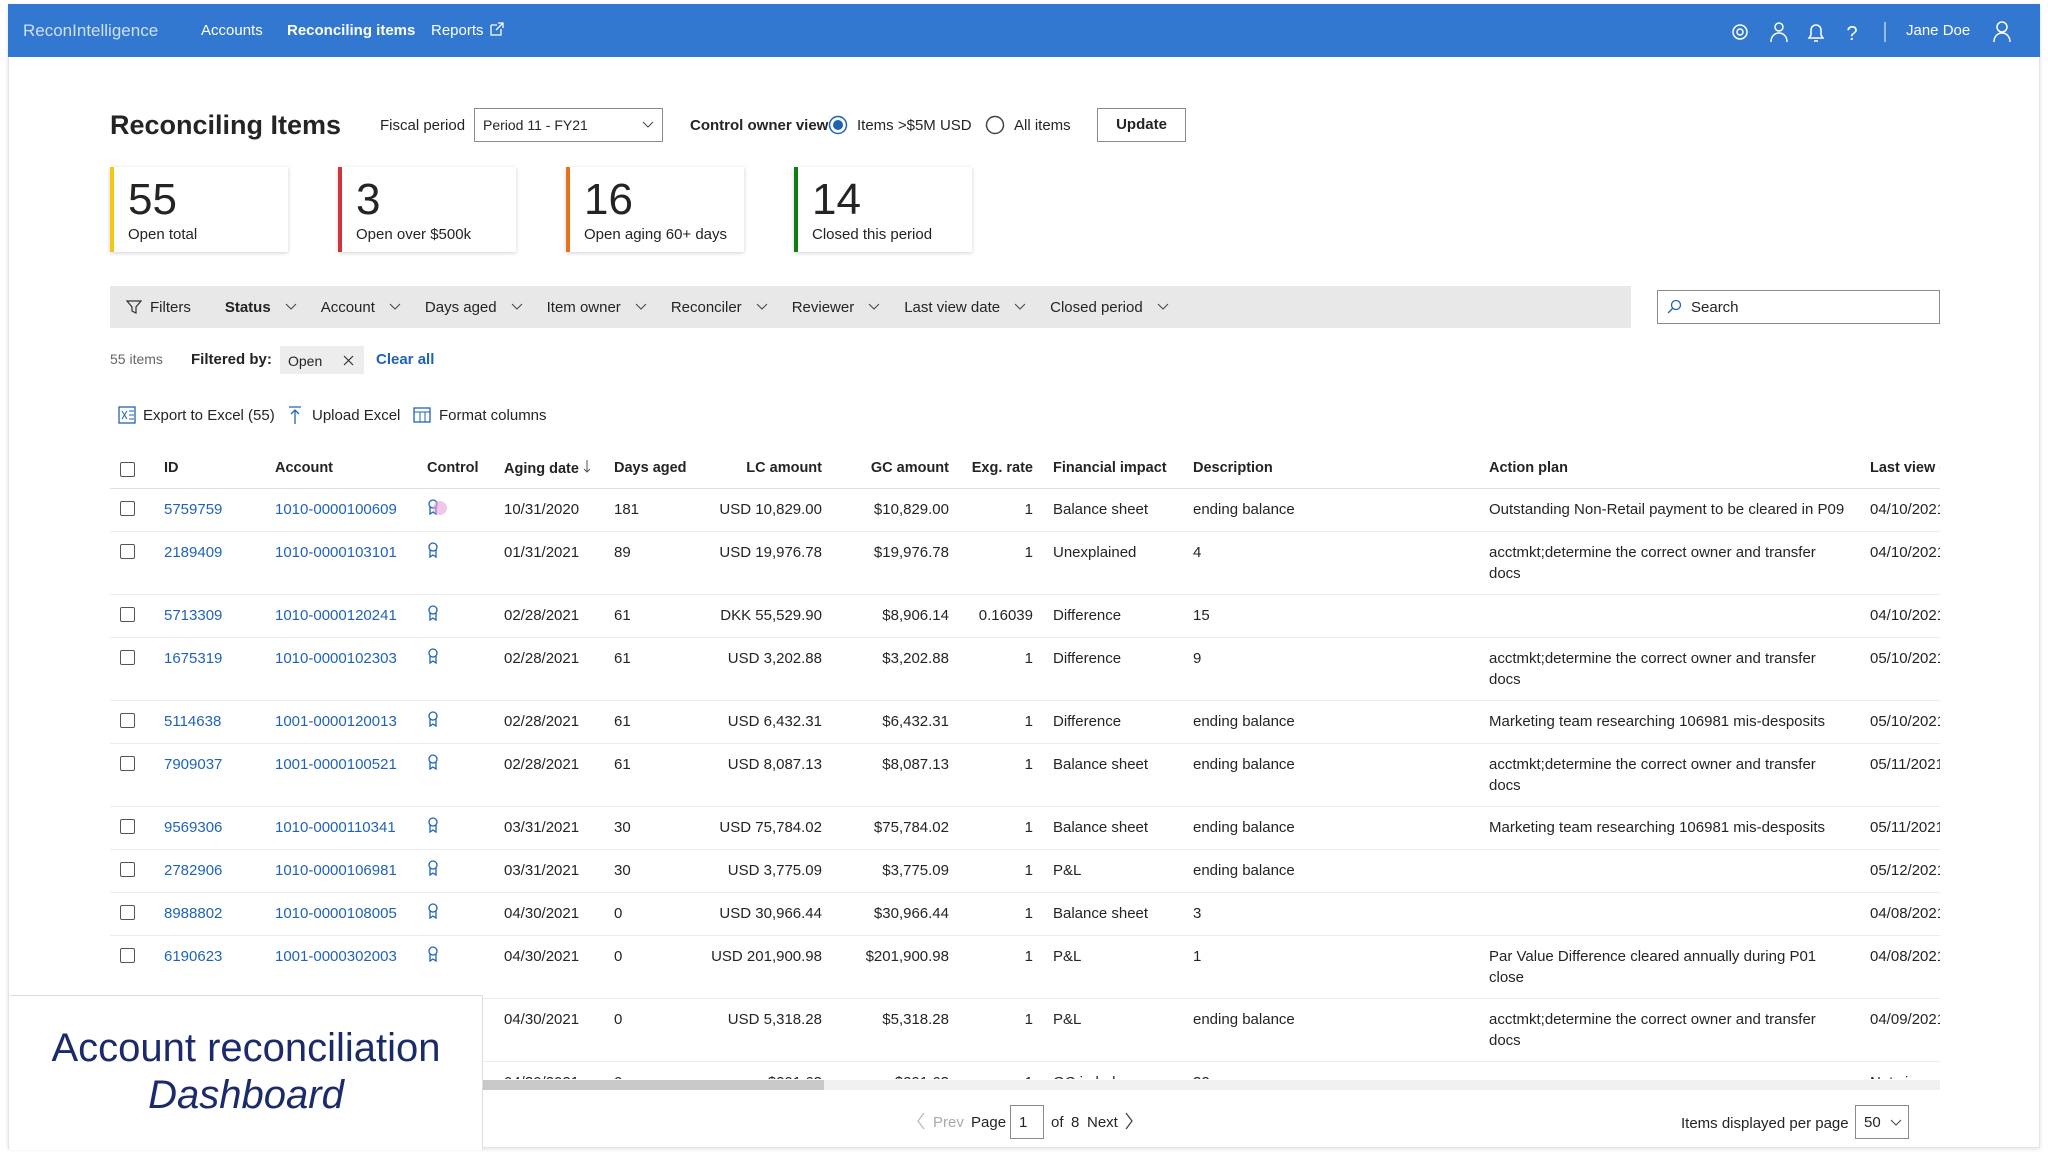 The height and width of the screenshot is (1152, 2048). Describe the element at coordinates (457, 30) in the screenshot. I see `nav-link: Reports` at that location.